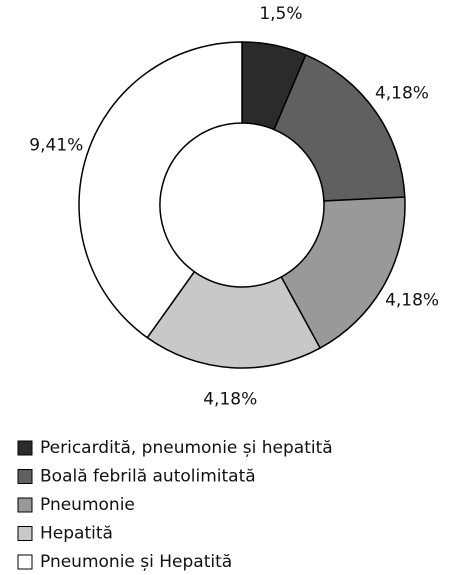  I want to click on legend-label: Pneumonie, so click(87, 505).